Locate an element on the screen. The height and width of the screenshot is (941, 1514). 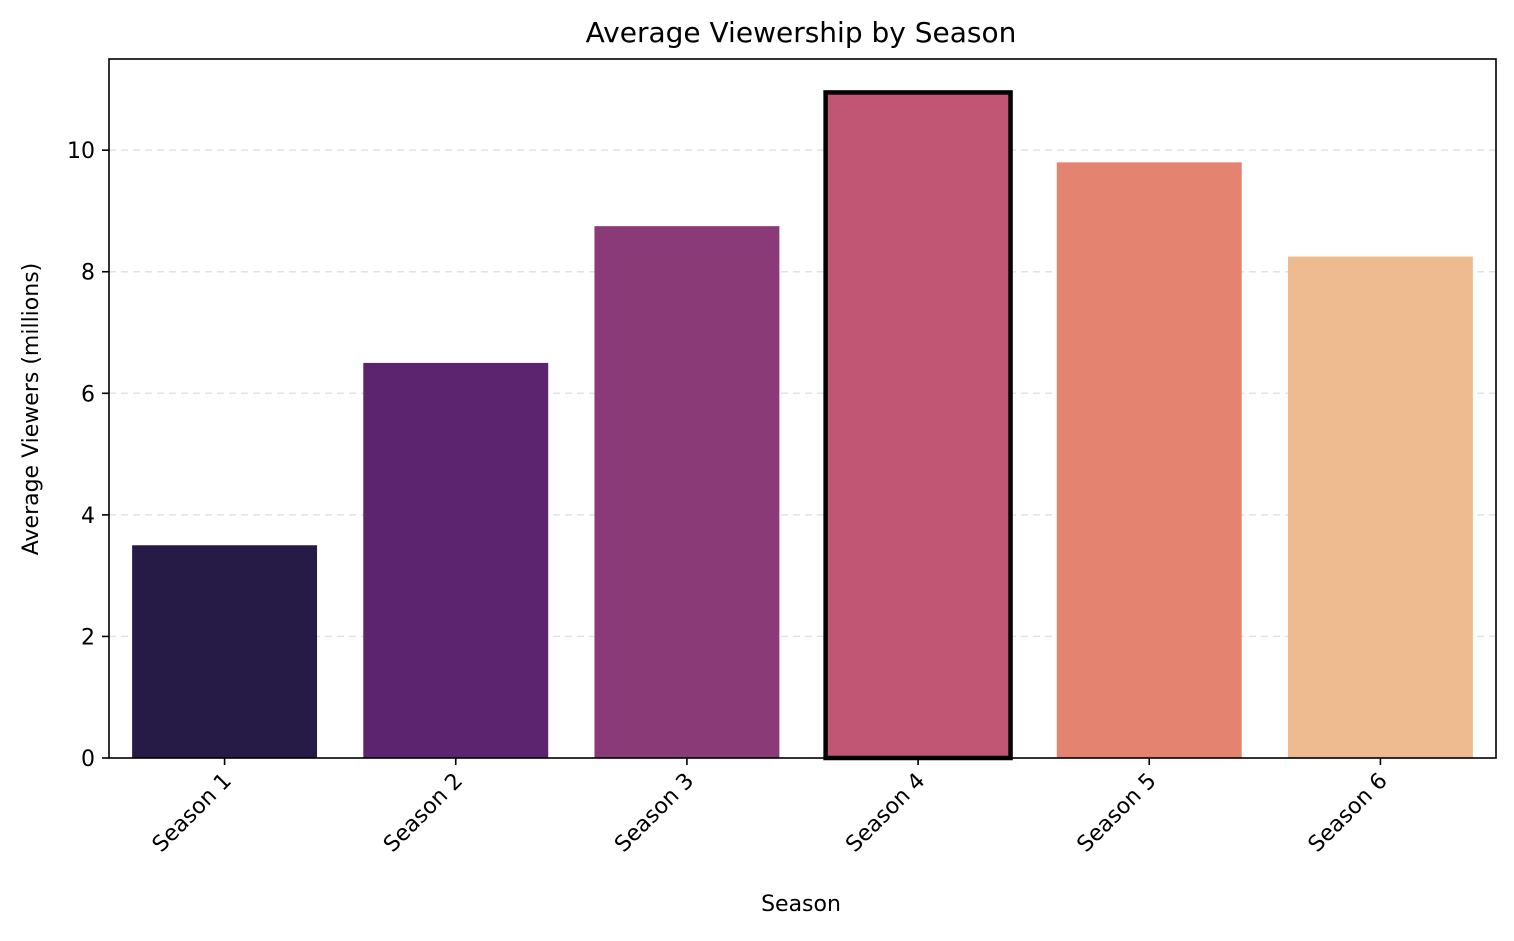
x-axis-label: Season is located at coordinates (801, 904).